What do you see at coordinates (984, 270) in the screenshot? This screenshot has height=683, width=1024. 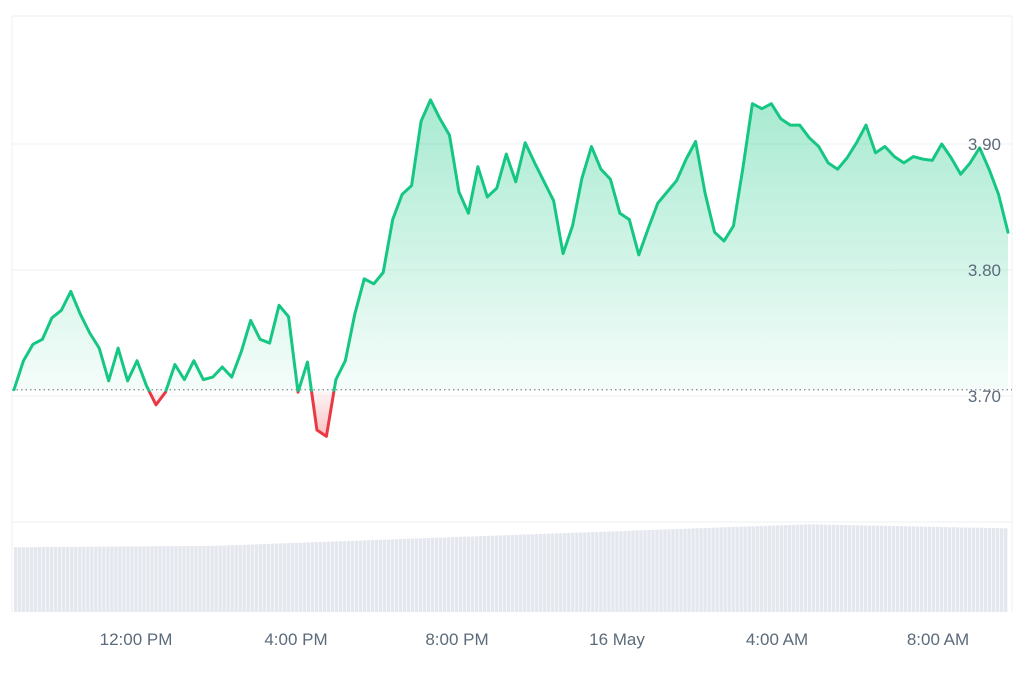 I see `y-tick-label: 3.80` at bounding box center [984, 270].